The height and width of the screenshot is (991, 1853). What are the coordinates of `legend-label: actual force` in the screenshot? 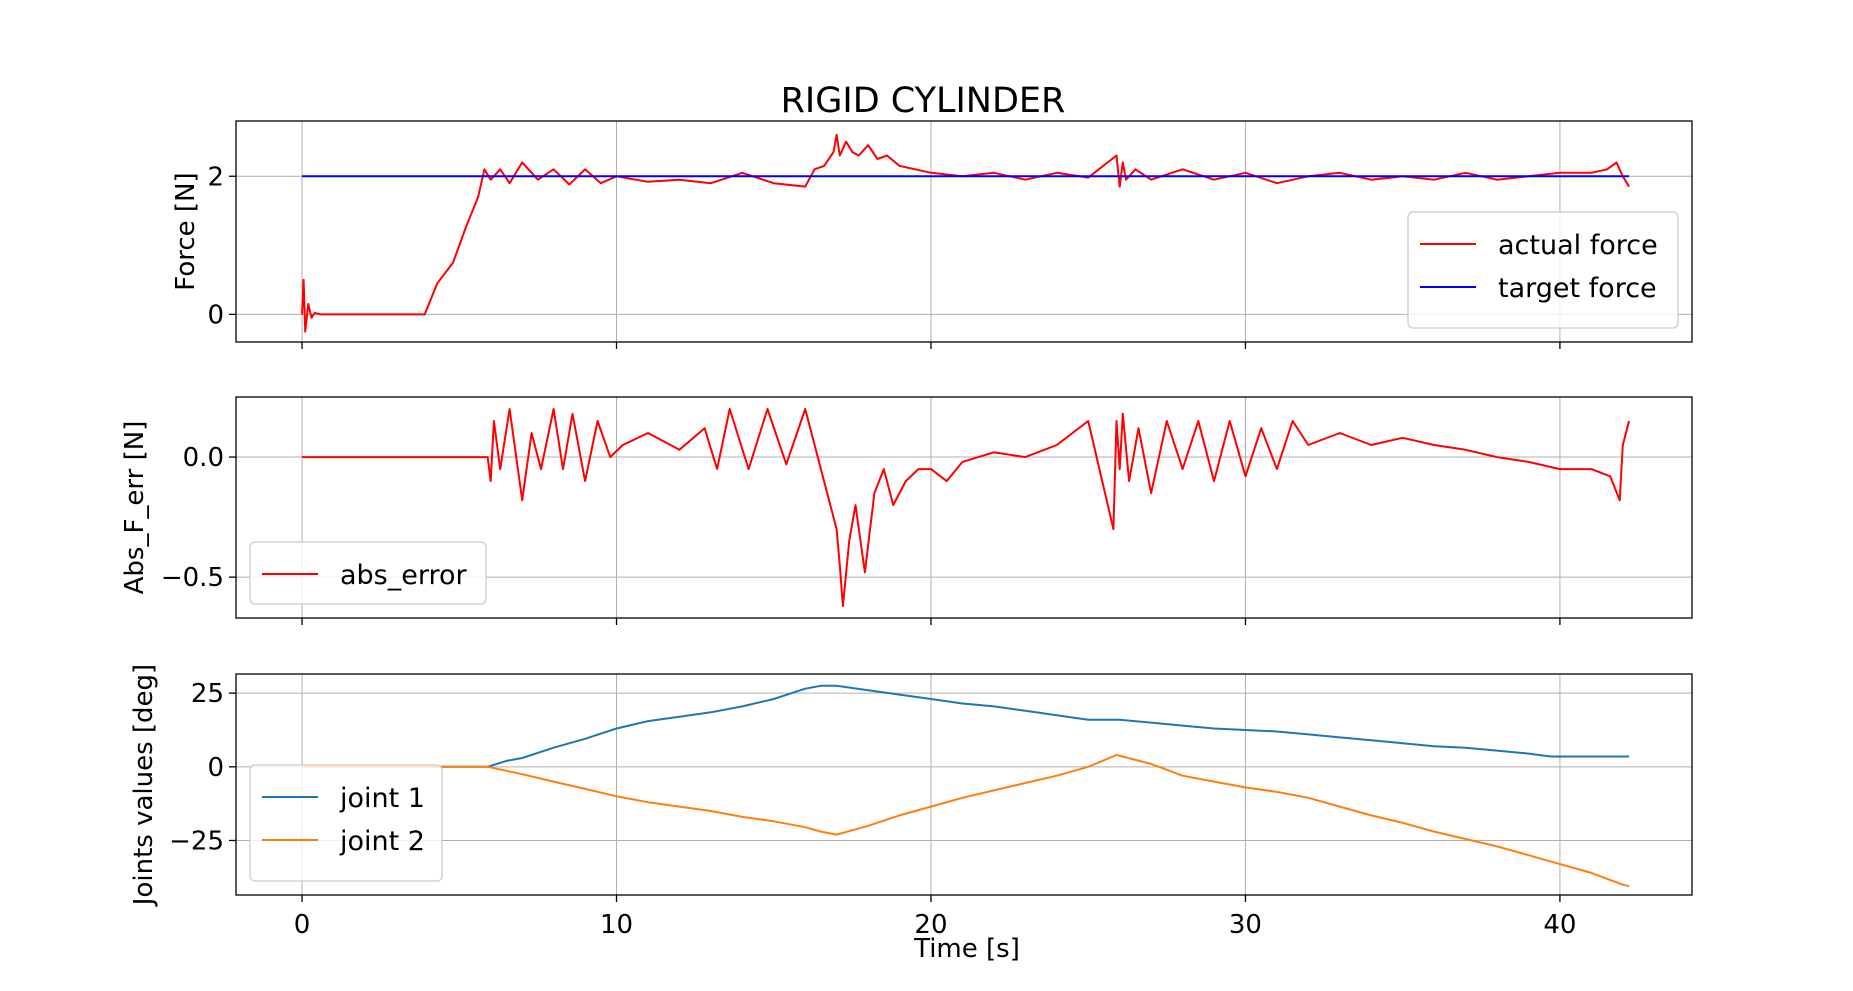 It's located at (1578, 245).